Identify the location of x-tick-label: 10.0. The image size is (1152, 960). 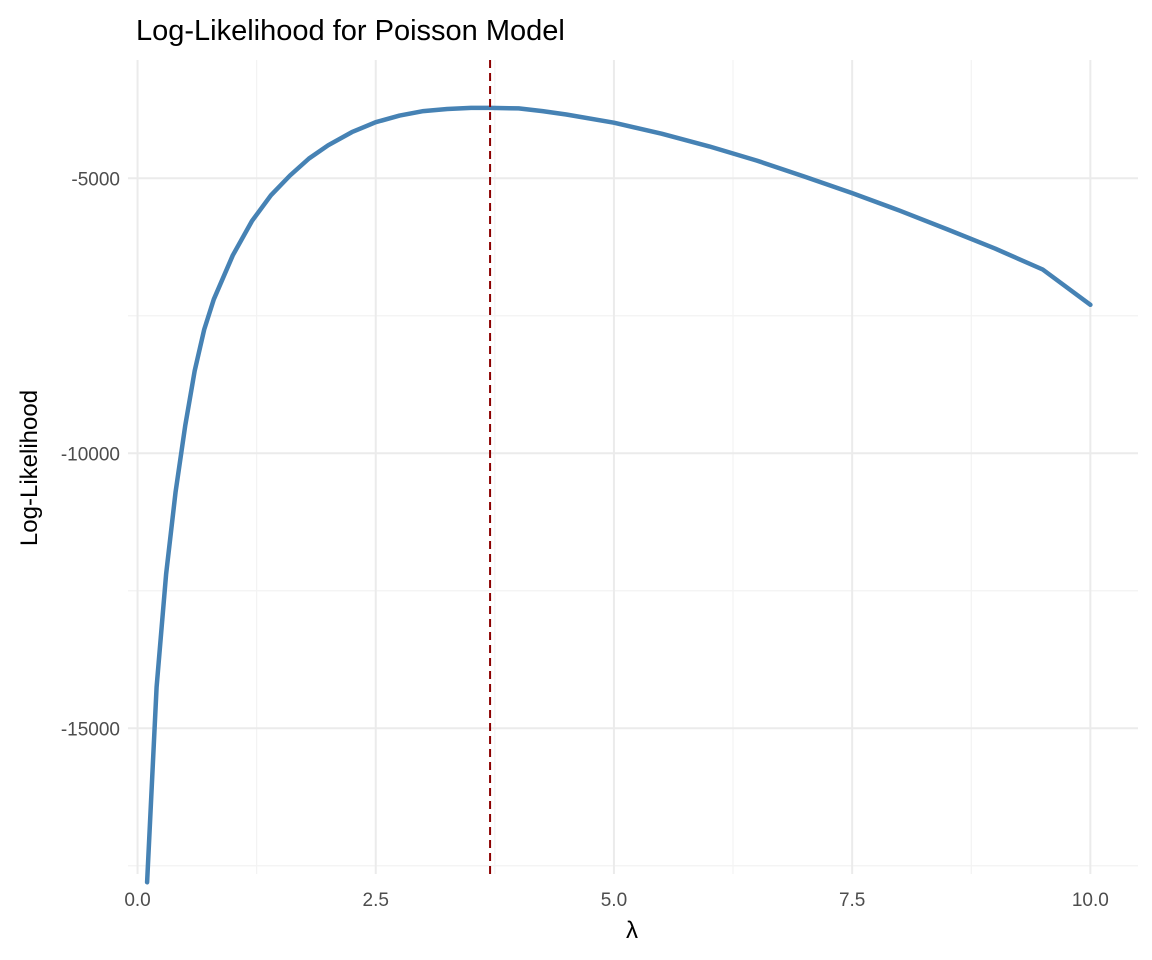
(1090, 900).